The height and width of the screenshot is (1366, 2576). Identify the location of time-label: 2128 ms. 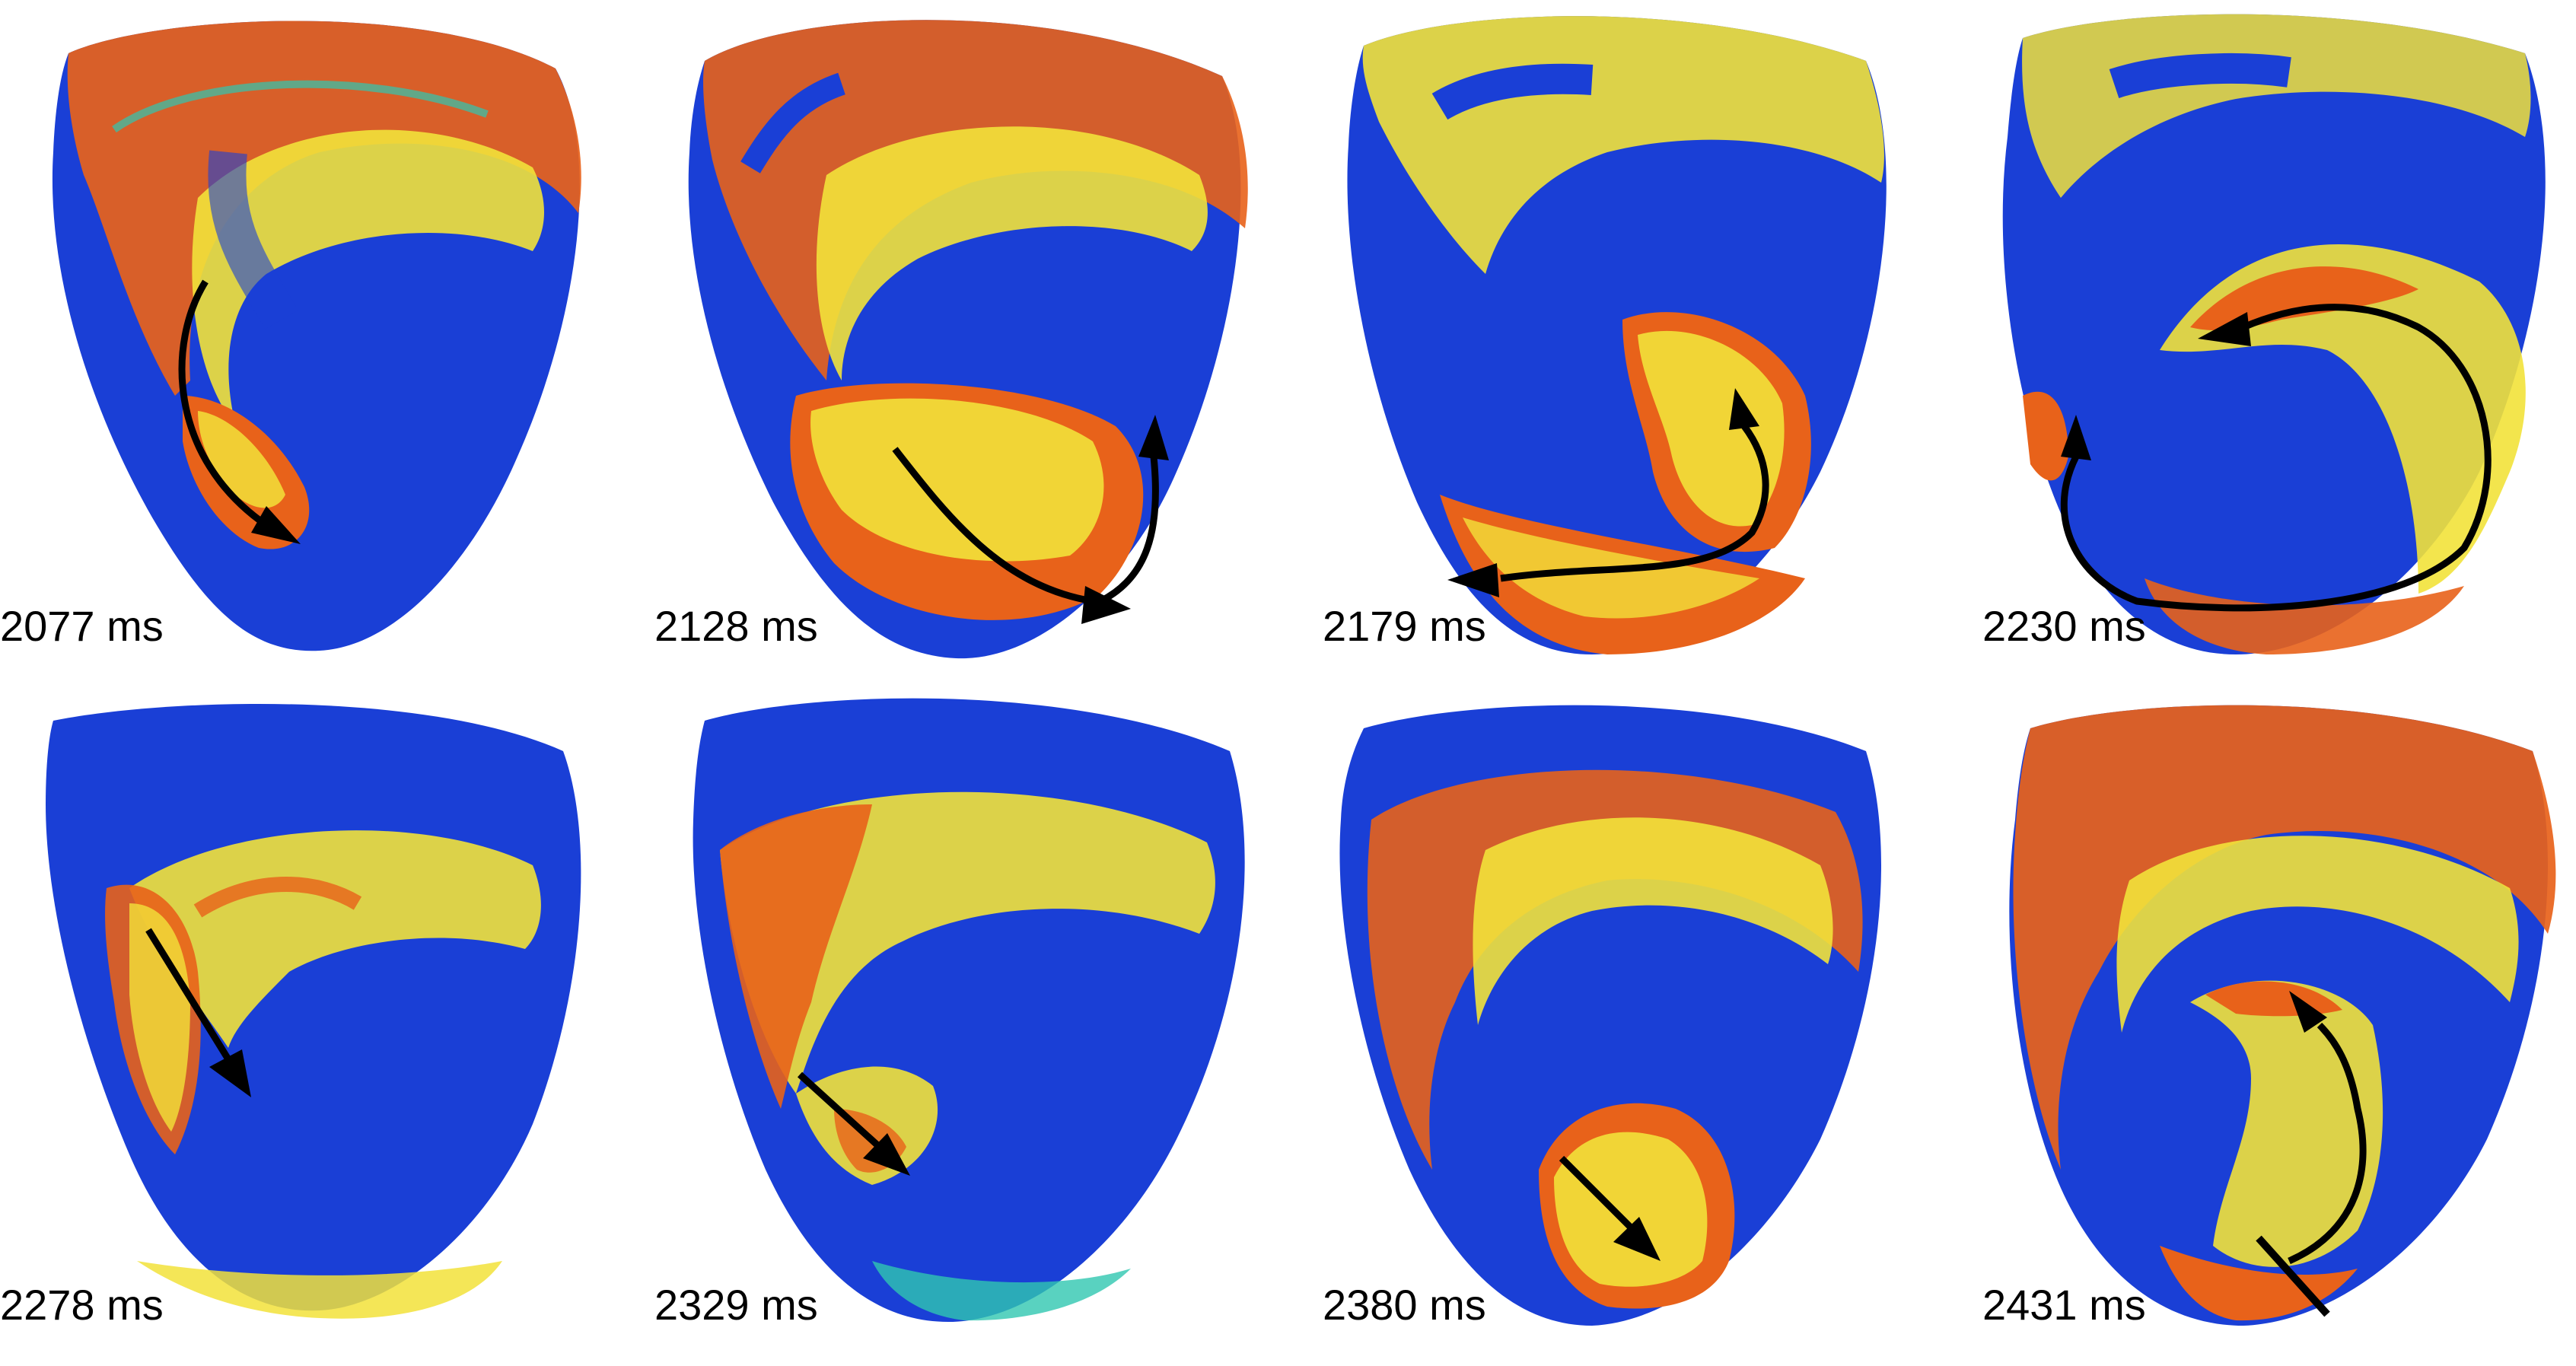
(736, 626).